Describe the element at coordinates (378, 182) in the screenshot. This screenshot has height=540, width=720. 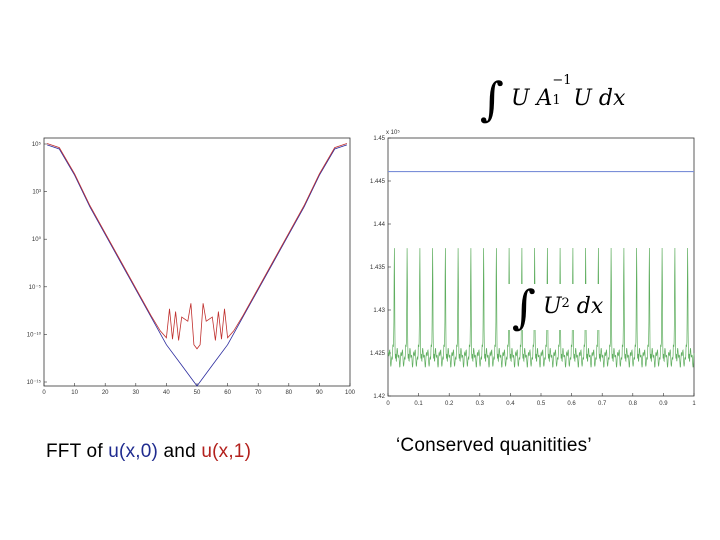
I see `y-tick-label: 1.445` at that location.